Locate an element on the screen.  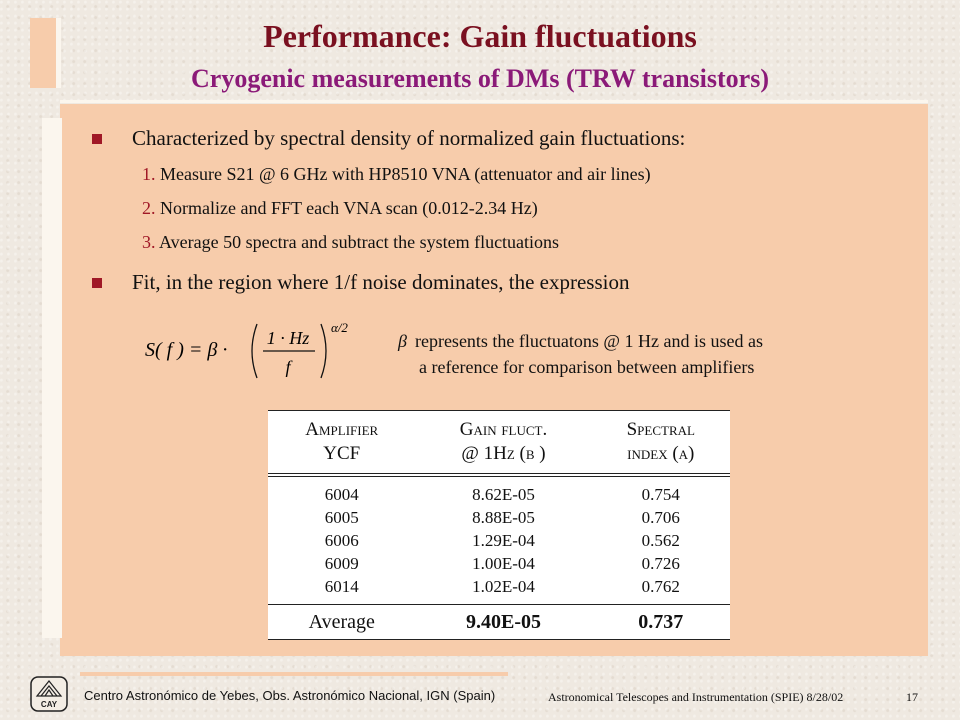
table-row: 6014 1.02E-04 0.762 is located at coordinates (502, 586).